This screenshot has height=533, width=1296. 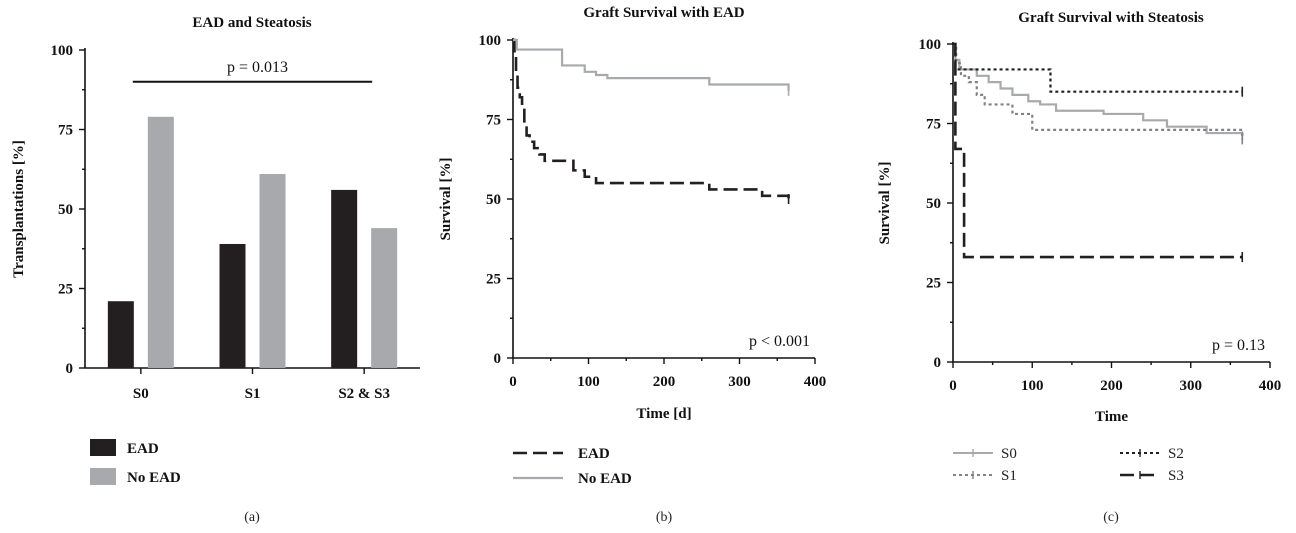 What do you see at coordinates (1111, 517) in the screenshot?
I see `panel-label: (c)` at bounding box center [1111, 517].